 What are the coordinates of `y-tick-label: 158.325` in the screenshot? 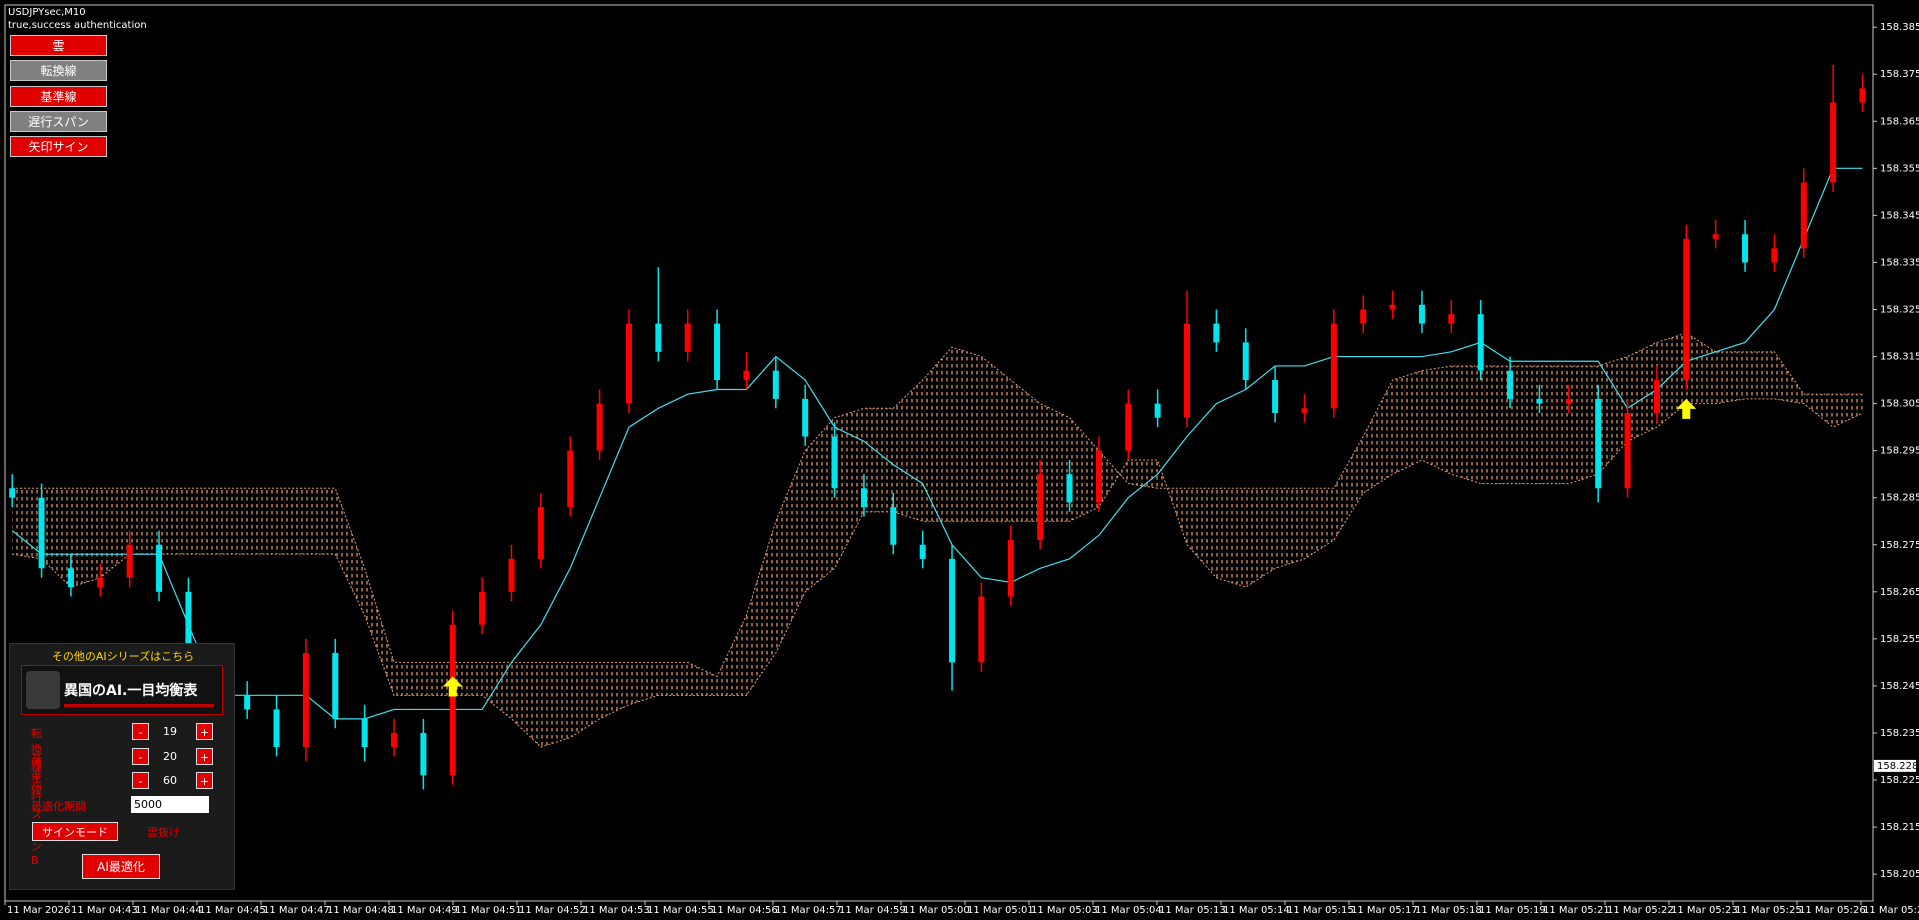 It's located at (1899, 309).